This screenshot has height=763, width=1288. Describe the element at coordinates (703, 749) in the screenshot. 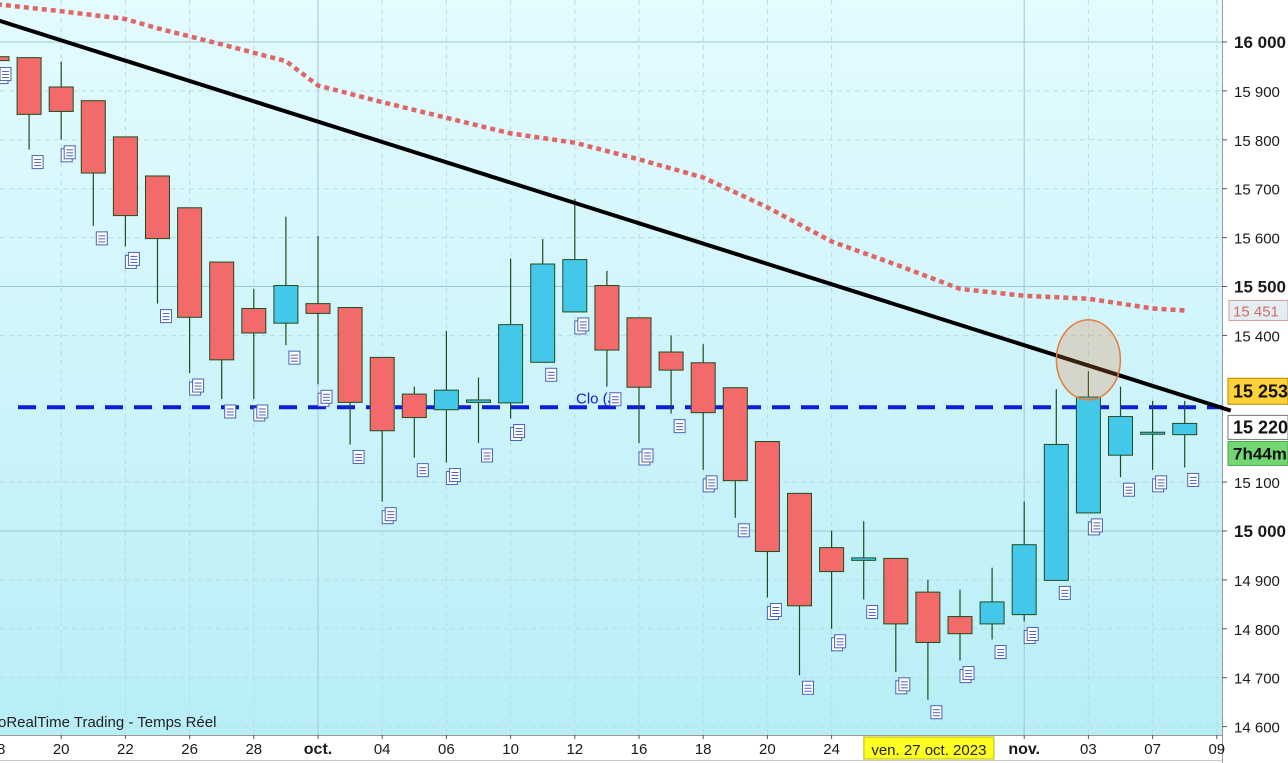

I see `time-tick-label: 18` at that location.